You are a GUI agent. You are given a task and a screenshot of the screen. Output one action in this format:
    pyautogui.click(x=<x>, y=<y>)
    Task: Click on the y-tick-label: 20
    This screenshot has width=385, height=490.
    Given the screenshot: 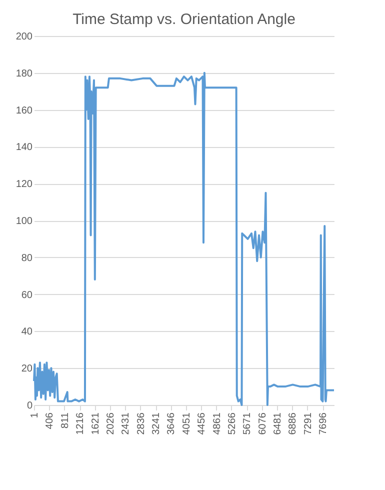 What is the action you would take?
    pyautogui.click(x=27, y=369)
    